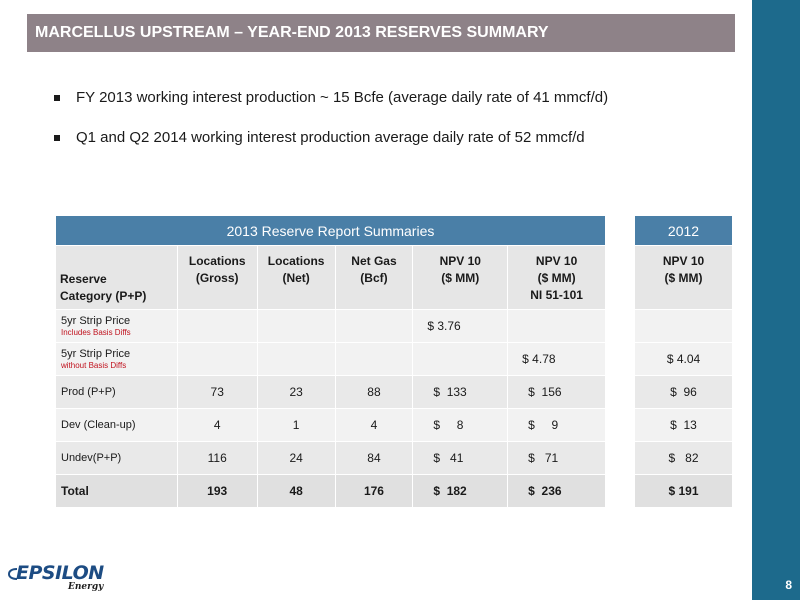 The height and width of the screenshot is (600, 800). I want to click on cell-npv-ni: $ 4.78, so click(556, 359).